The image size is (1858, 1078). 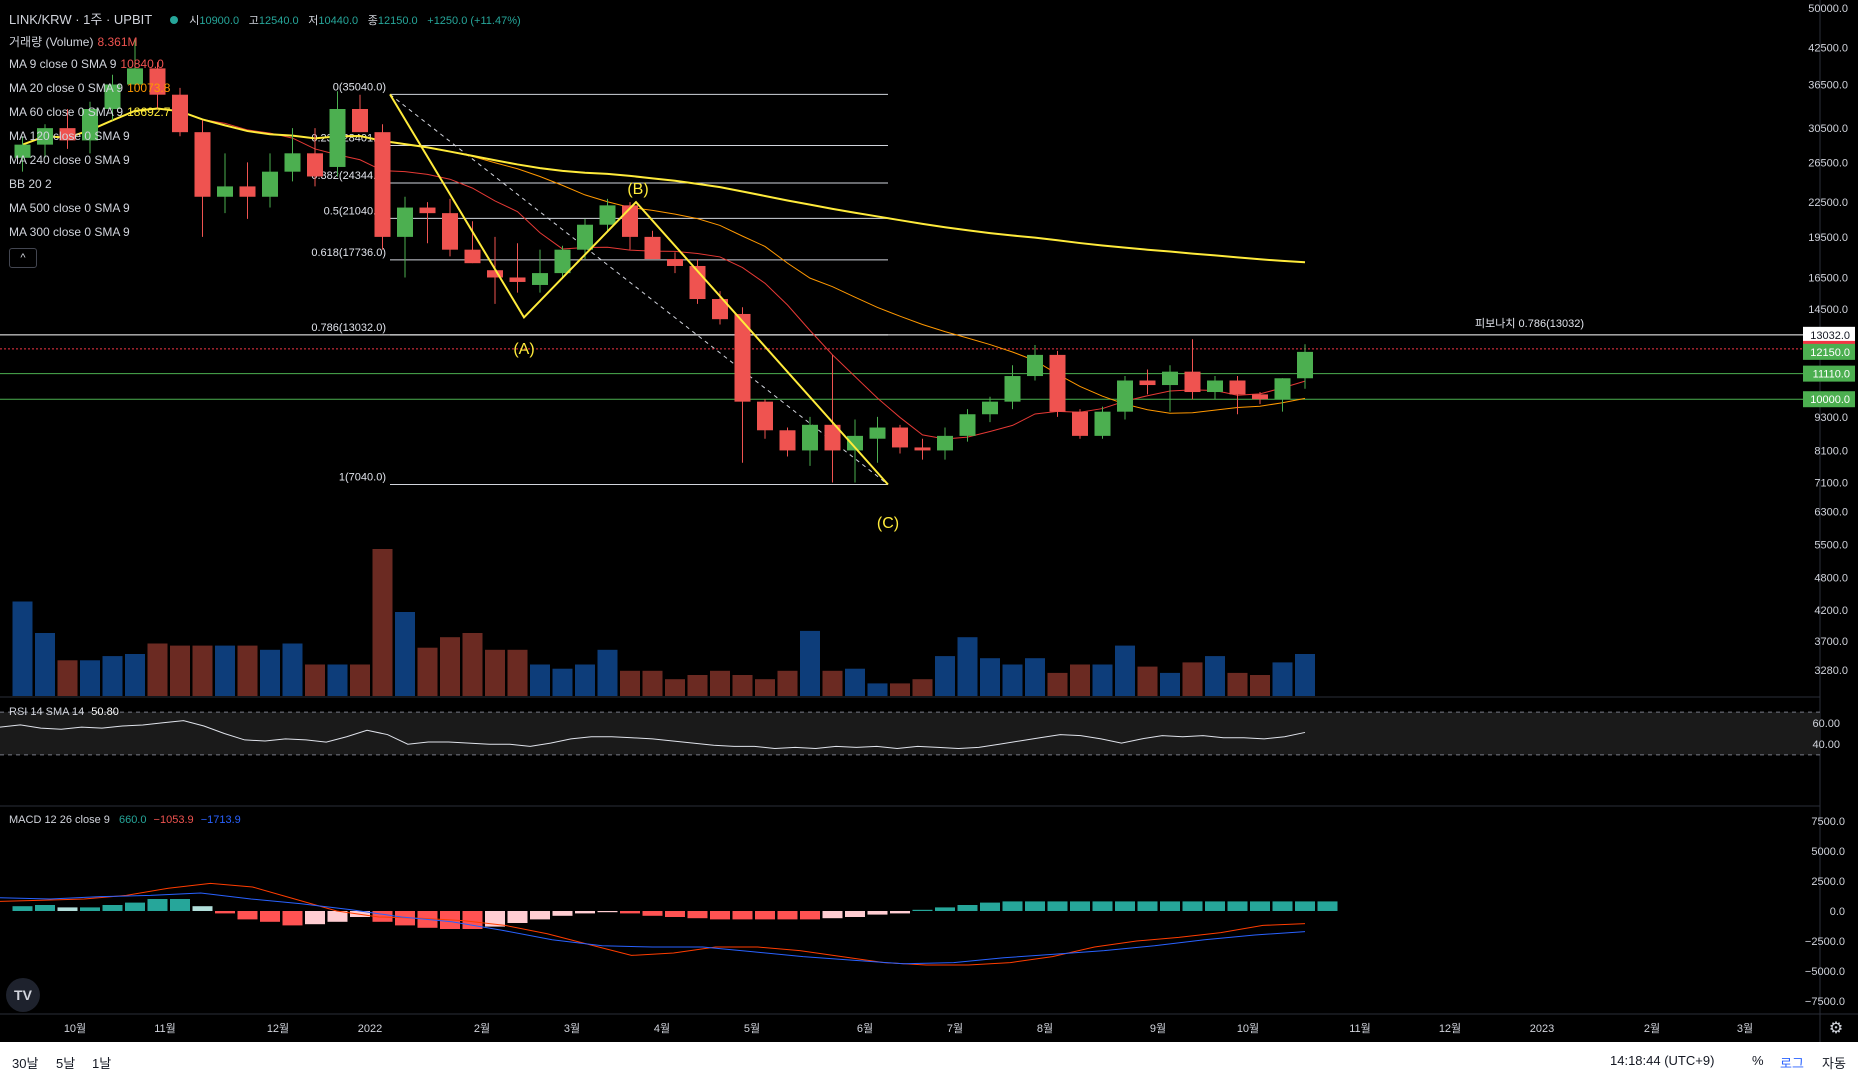 What do you see at coordinates (105, 712) in the screenshot?
I see `rsi-value: 50.80` at bounding box center [105, 712].